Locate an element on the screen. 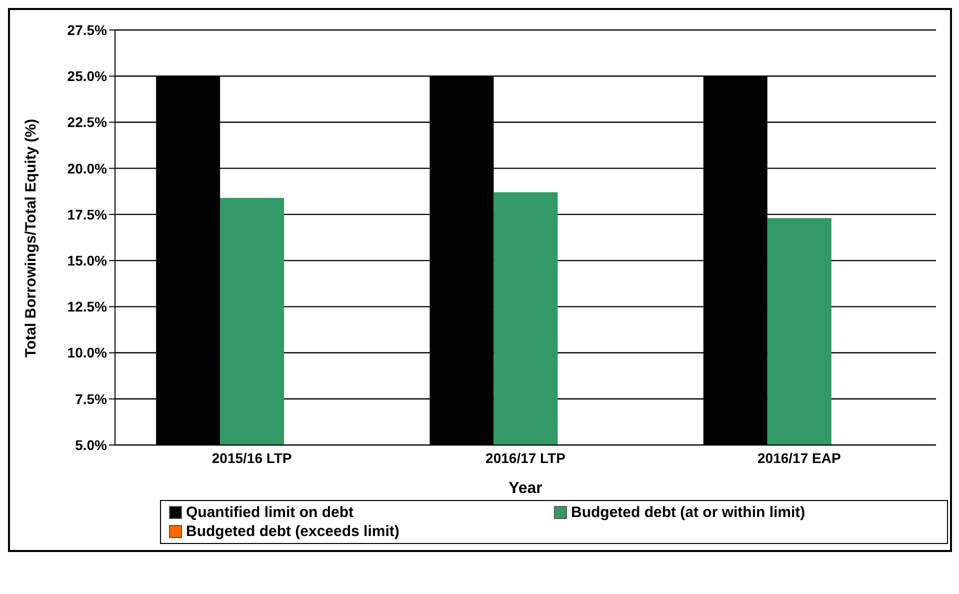  y-tick-label: 10.0% is located at coordinates (87, 352).